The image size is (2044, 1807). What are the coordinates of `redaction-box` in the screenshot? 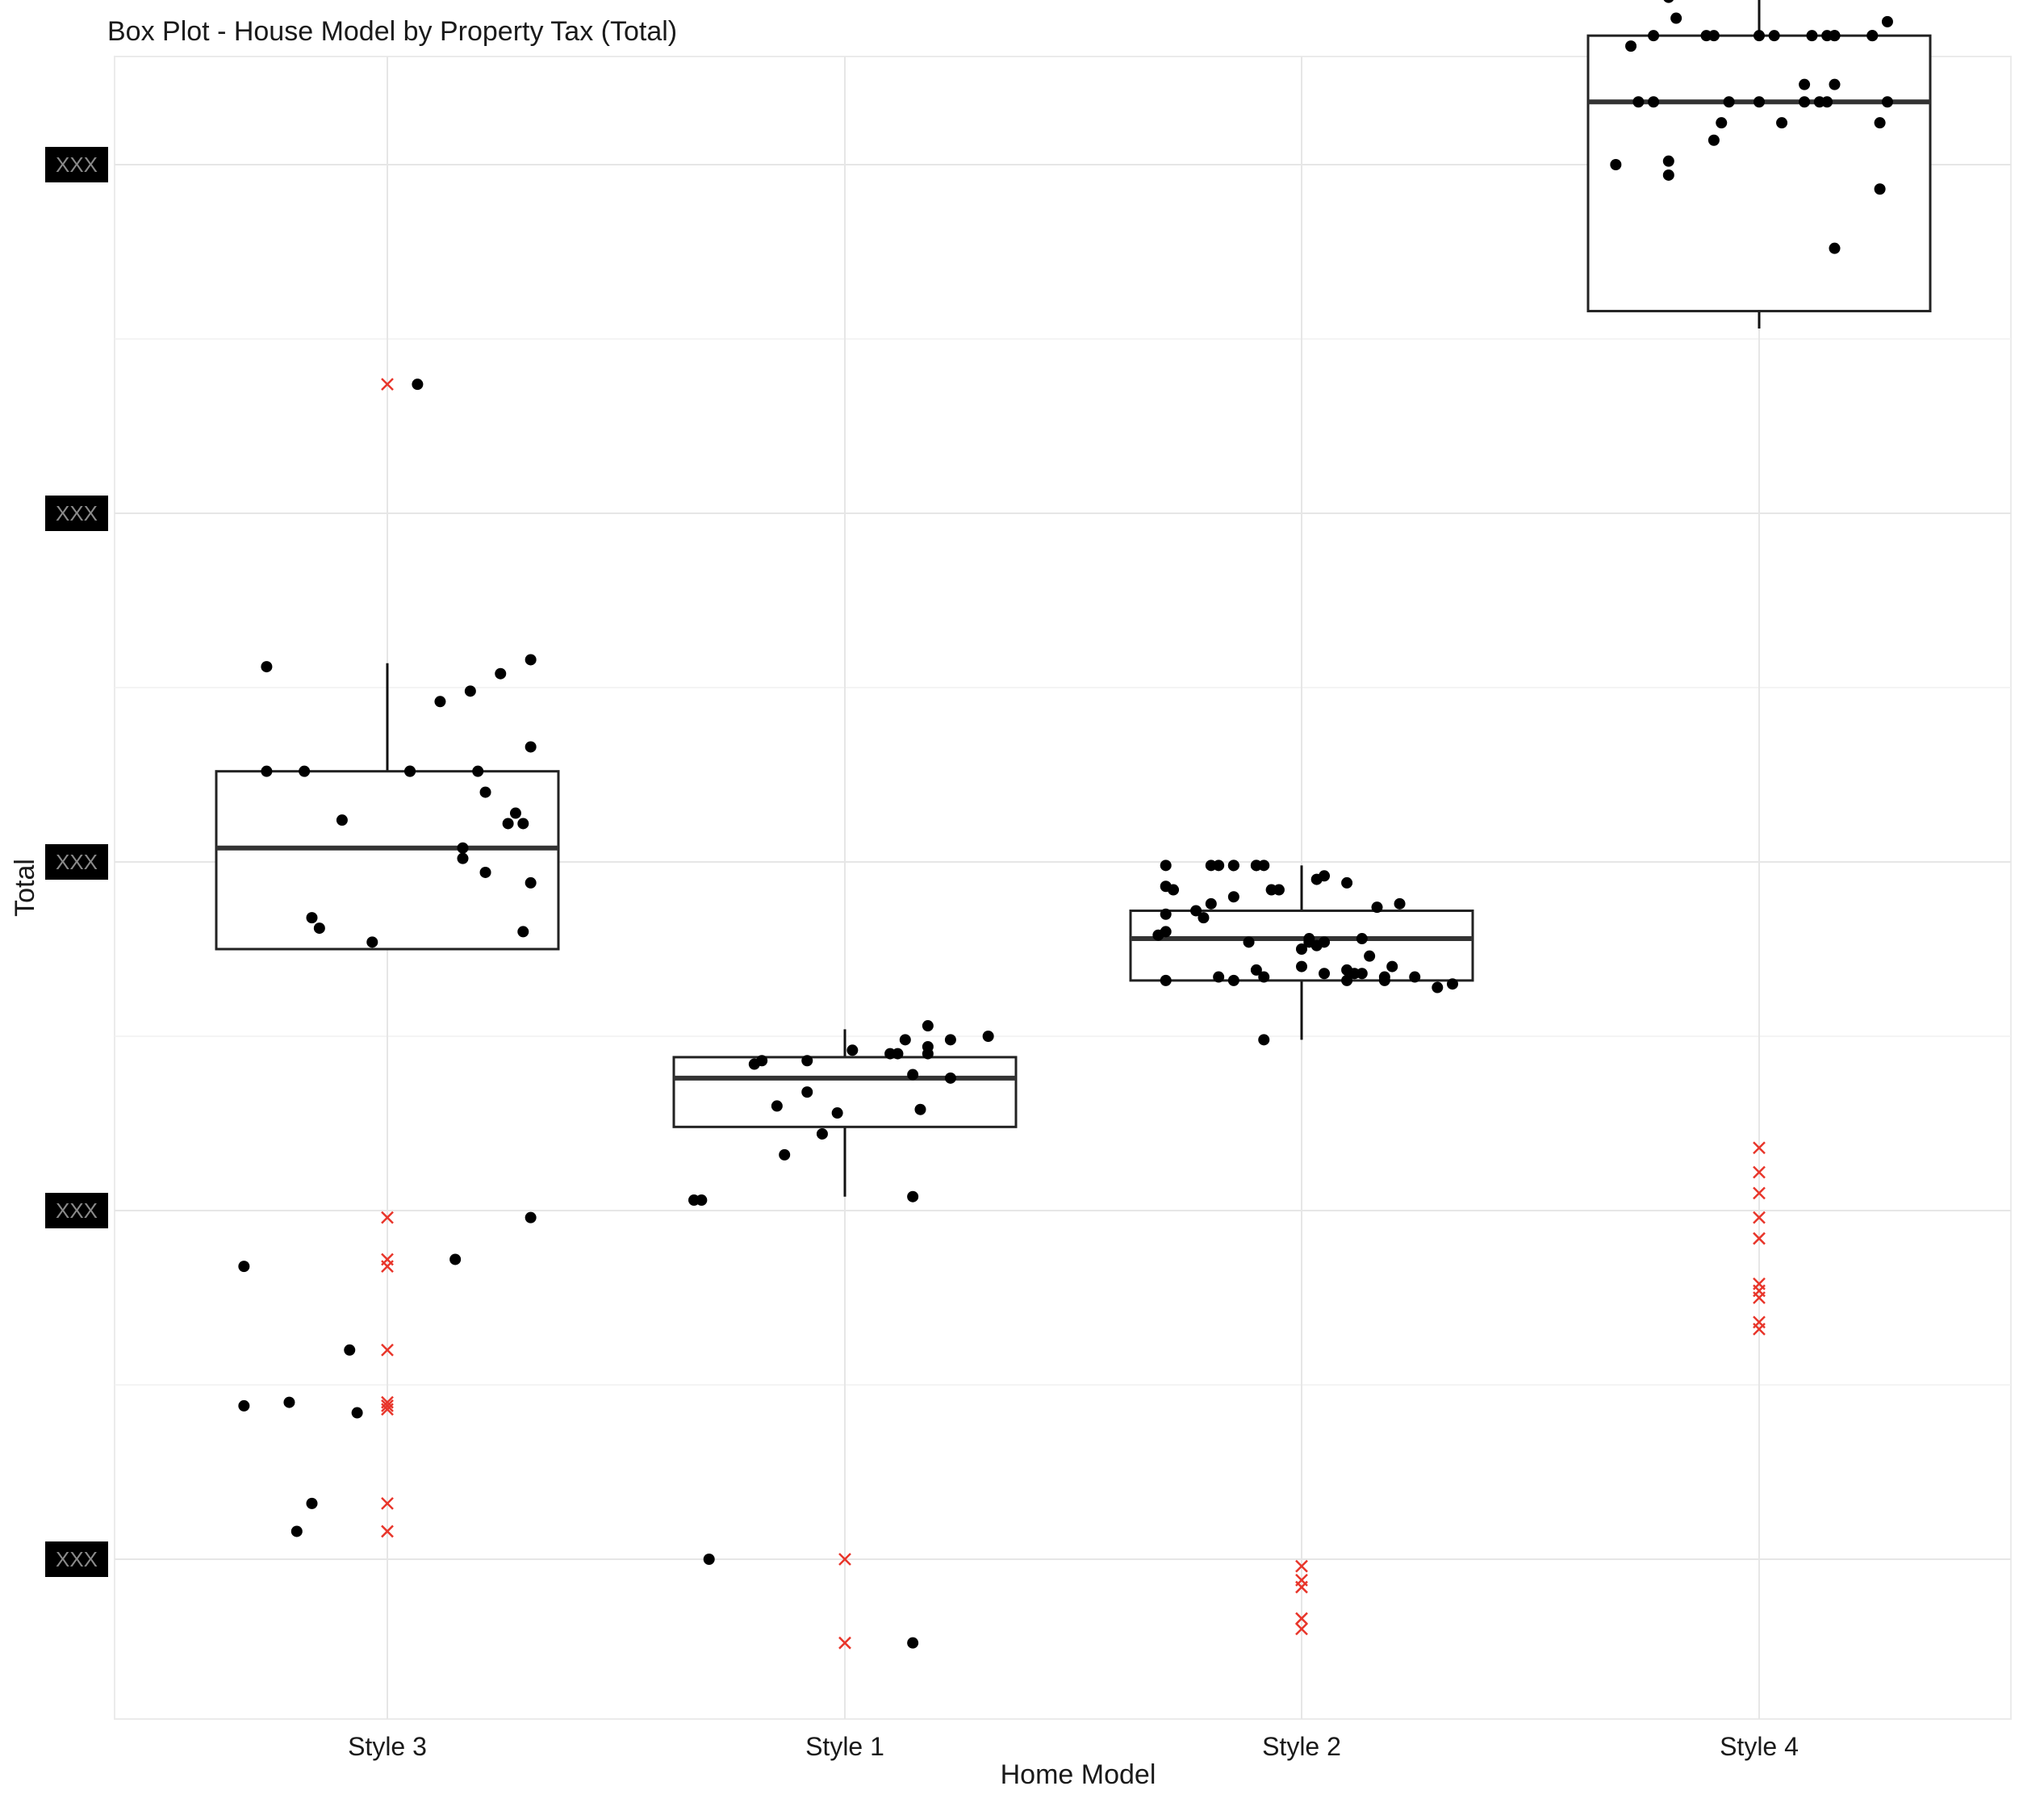 It's located at (76, 1559).